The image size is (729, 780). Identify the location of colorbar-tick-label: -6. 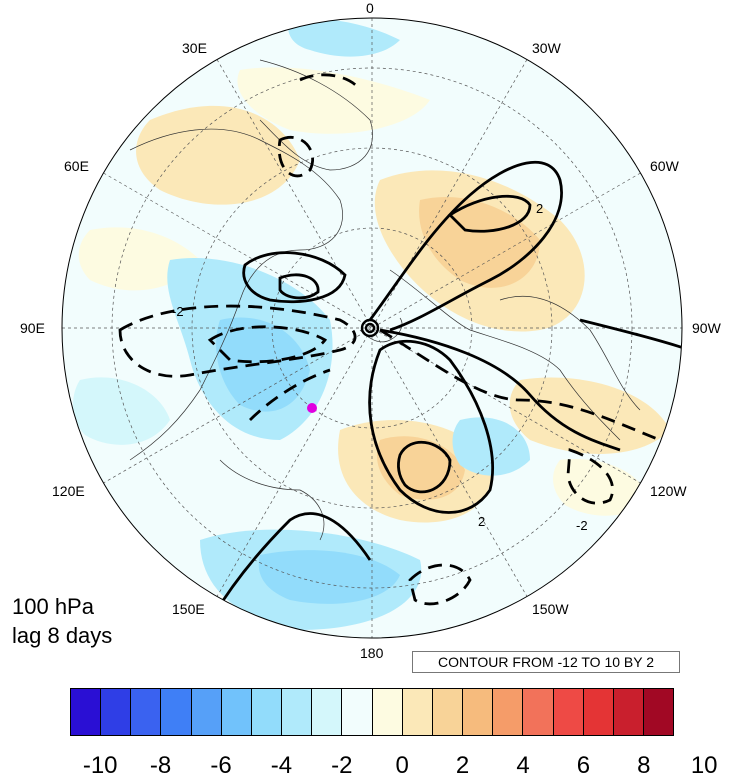
(221, 765).